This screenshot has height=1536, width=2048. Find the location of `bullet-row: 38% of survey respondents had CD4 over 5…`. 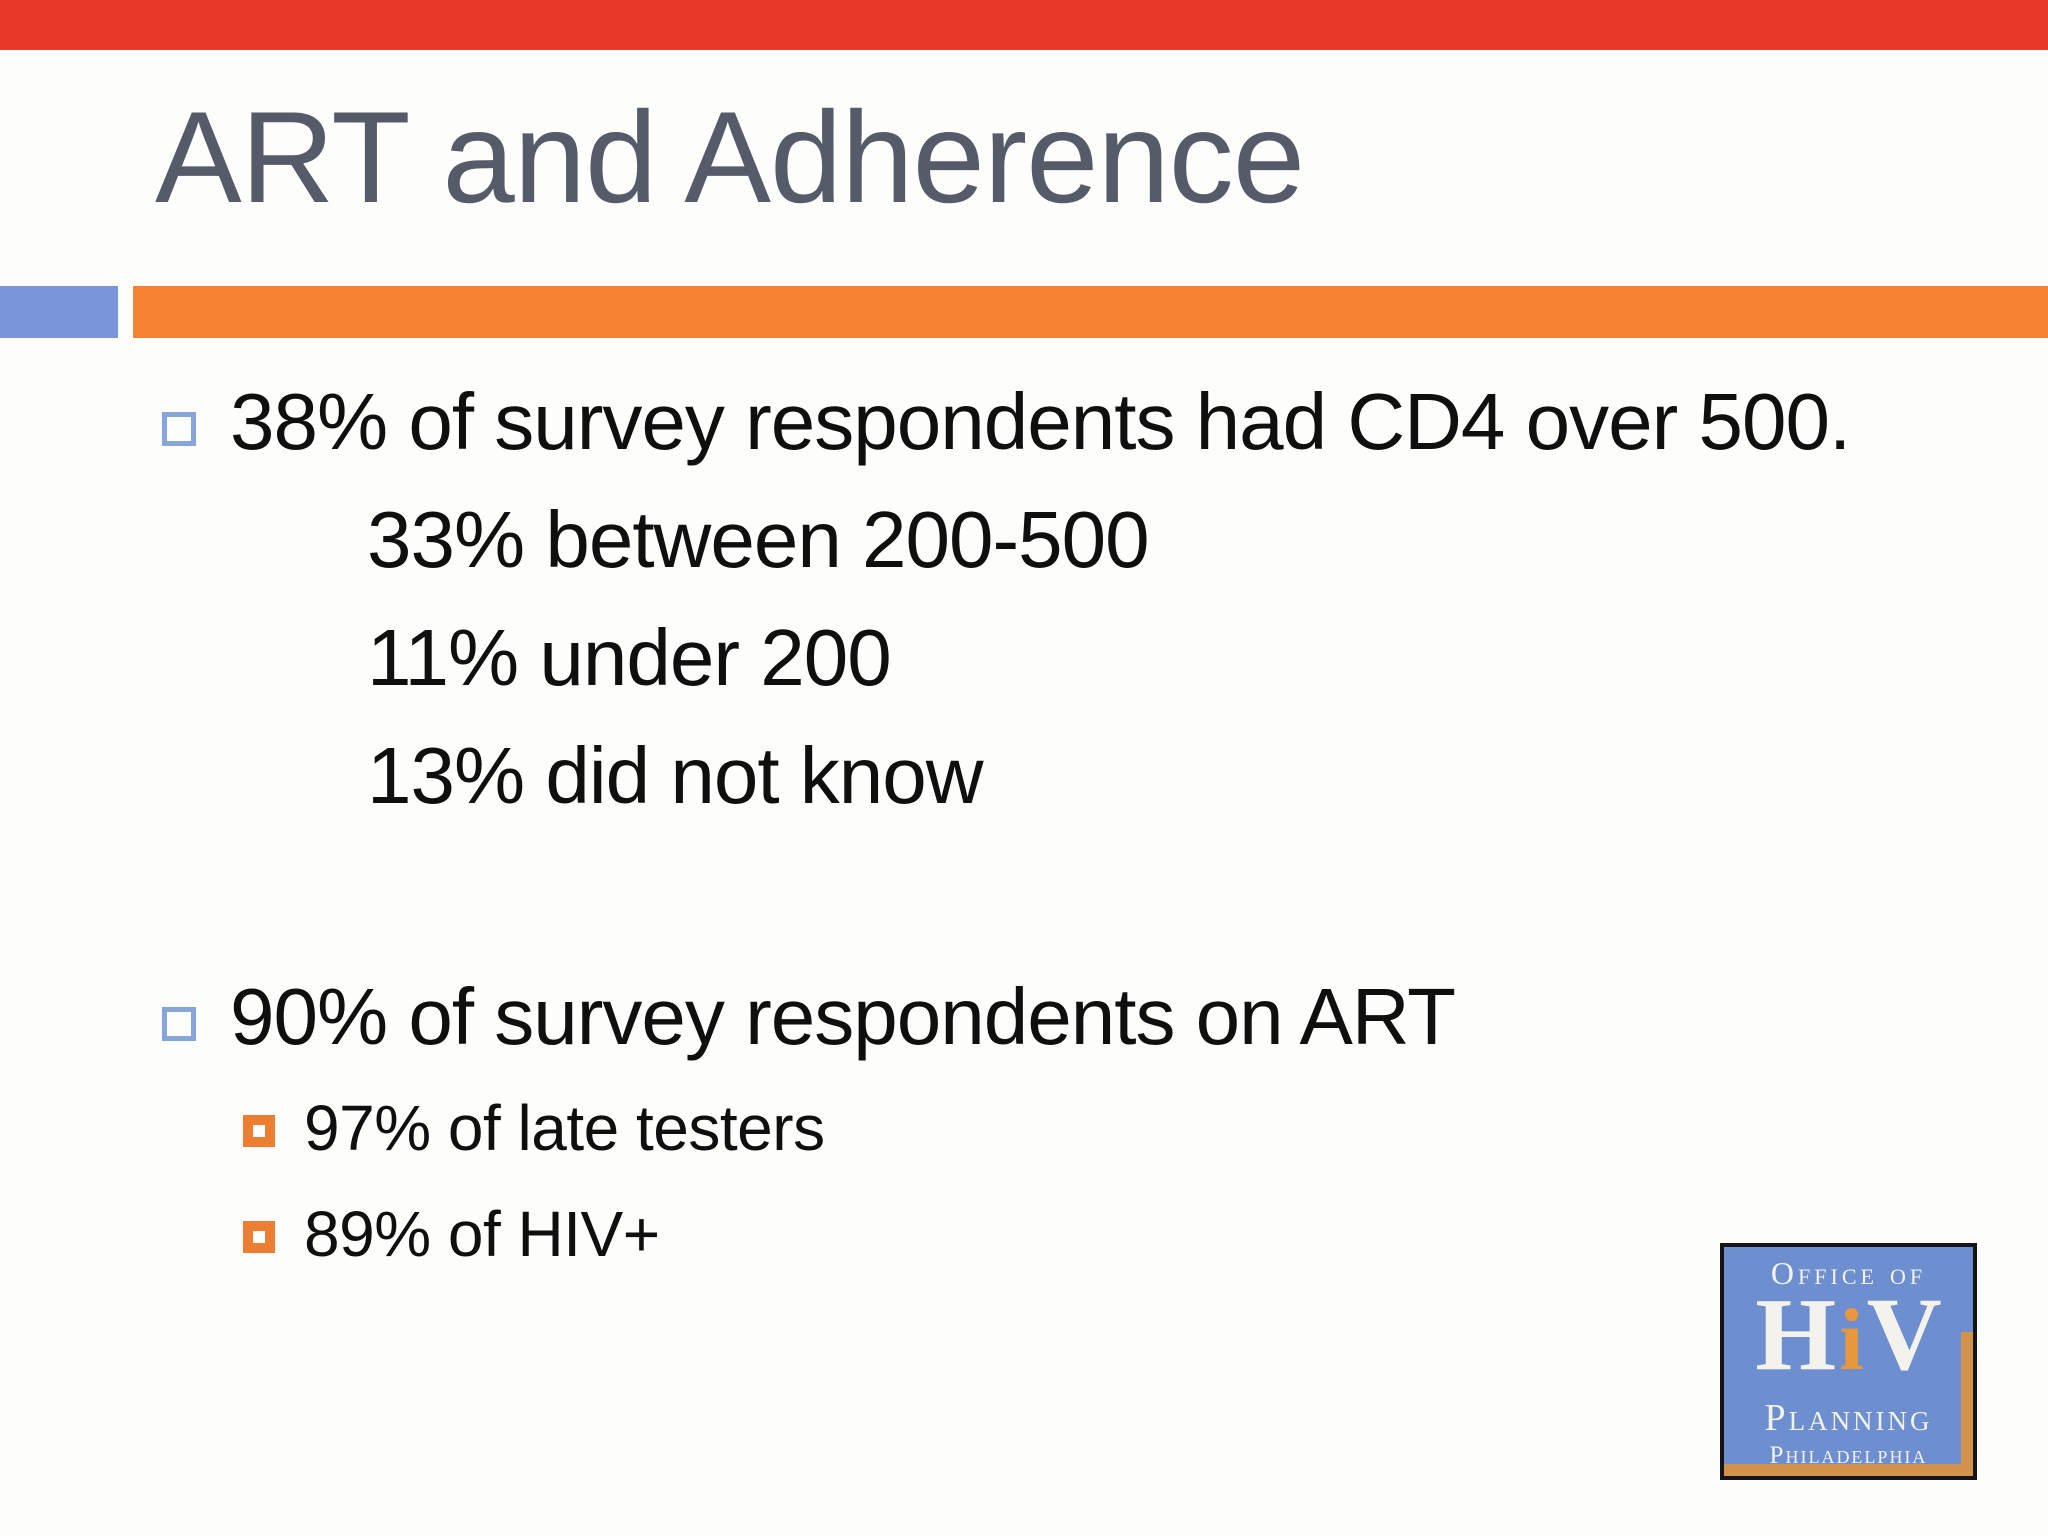

bullet-row: 38% of survey respondents had CD4 over 5… is located at coordinates (1006, 422).